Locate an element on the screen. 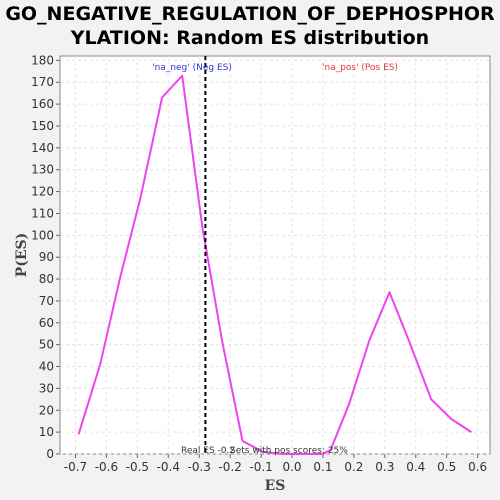  real-es-note: Real ES -0.2 is located at coordinates (208, 451).